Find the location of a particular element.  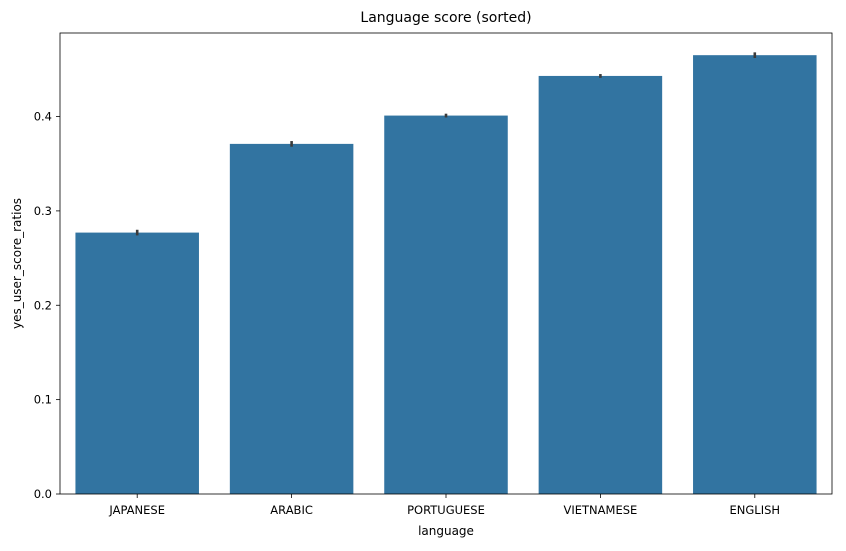

x-tick-label-english: ENGLISH is located at coordinates (755, 510).